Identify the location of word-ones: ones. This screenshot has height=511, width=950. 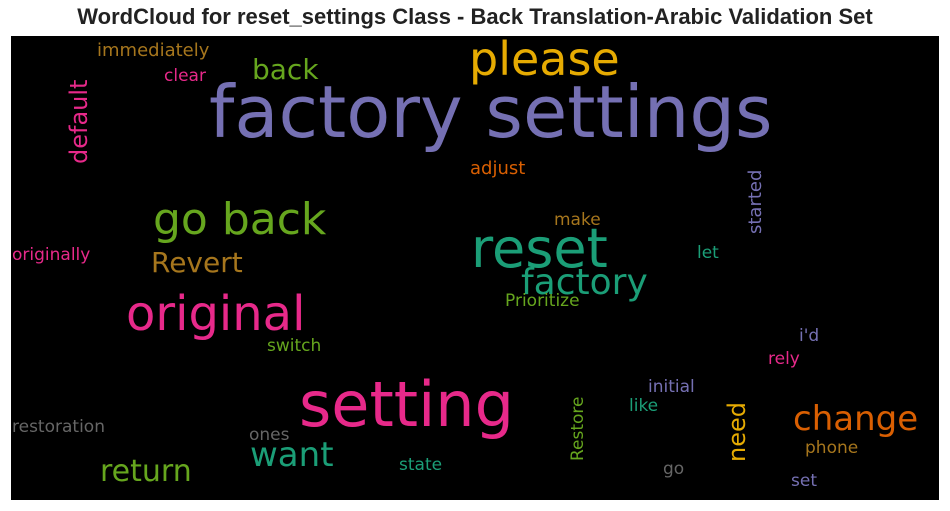
(269, 435).